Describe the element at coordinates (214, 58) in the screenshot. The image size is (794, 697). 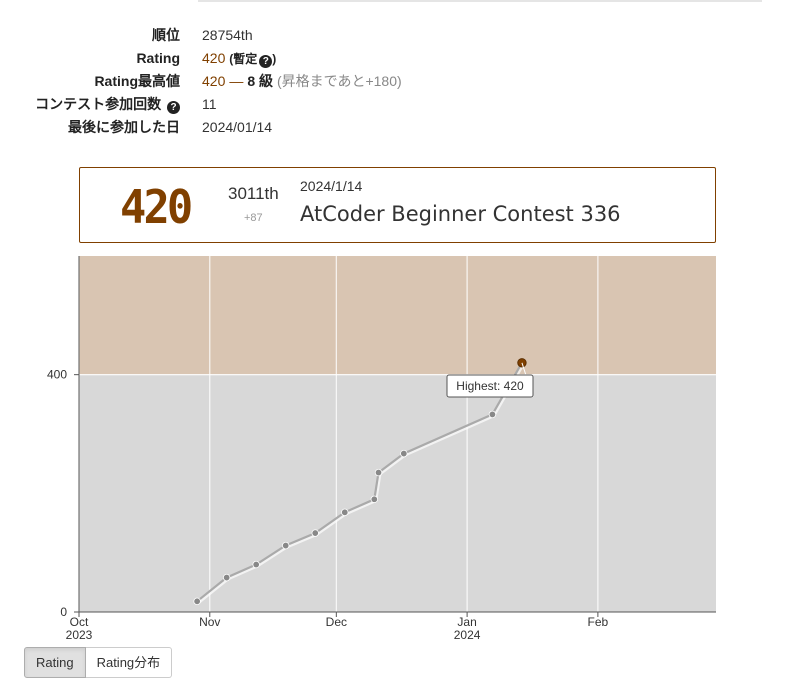
I see `rating-value: 420` at that location.